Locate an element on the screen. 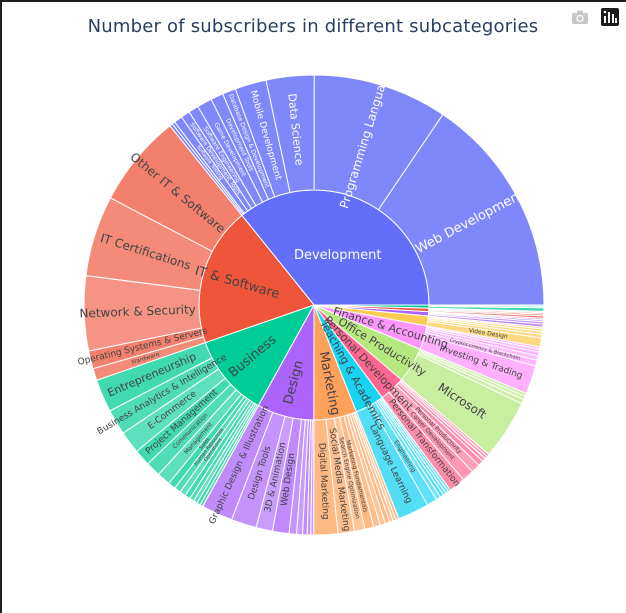 The height and width of the screenshot is (613, 626). camera-icon is located at coordinates (580, 17).